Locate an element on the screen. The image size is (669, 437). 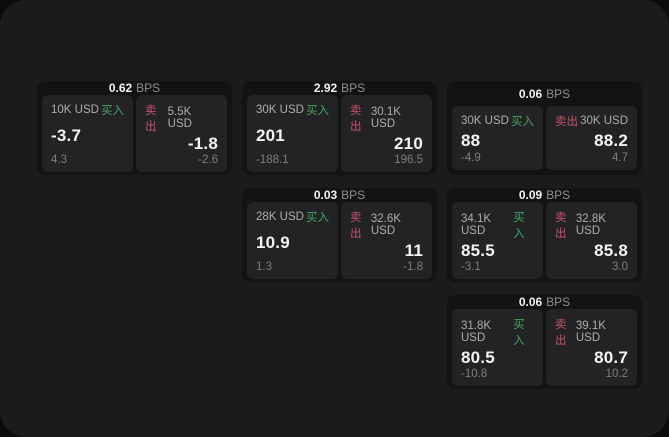
sell-price-value: 11 is located at coordinates (413, 250).